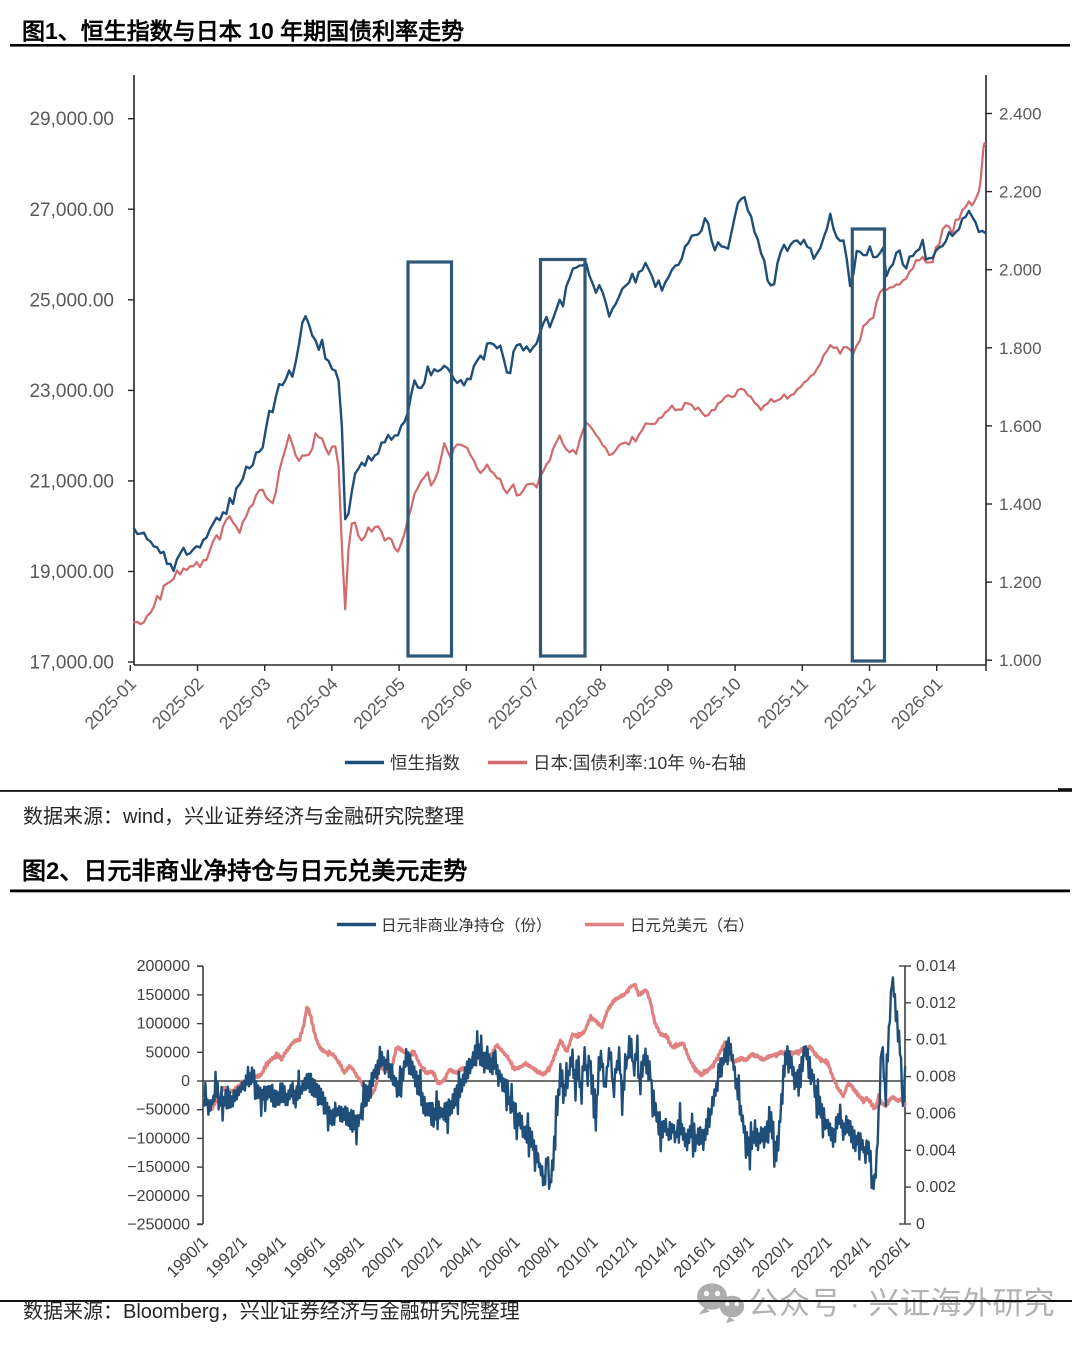 The image size is (1080, 1345). Describe the element at coordinates (1020, 114) in the screenshot. I see `svg-text: 2.400` at that location.